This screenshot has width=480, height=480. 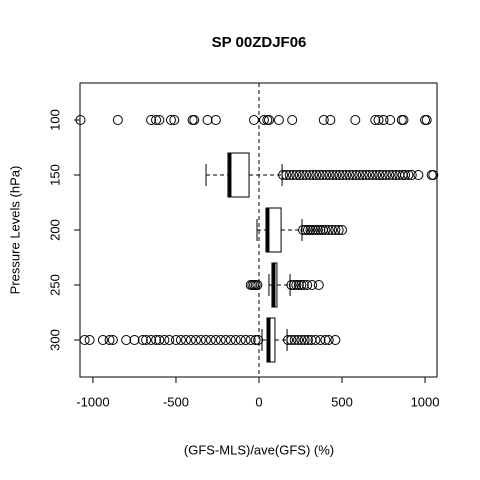 What do you see at coordinates (54, 120) in the screenshot?
I see `y-tick-label: 100` at bounding box center [54, 120].